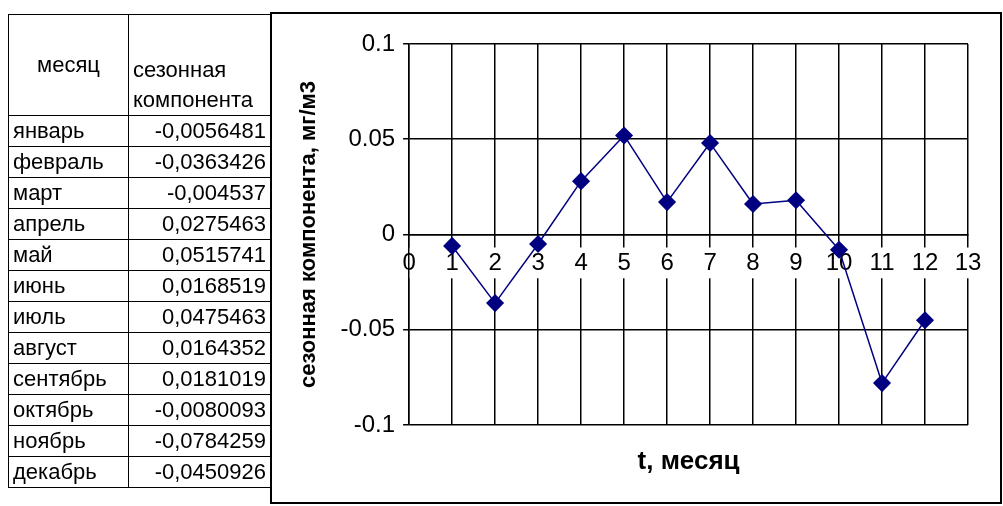 Image resolution: width=1003 pixels, height=506 pixels. I want to click on x-tick-label: 11, so click(882, 261).